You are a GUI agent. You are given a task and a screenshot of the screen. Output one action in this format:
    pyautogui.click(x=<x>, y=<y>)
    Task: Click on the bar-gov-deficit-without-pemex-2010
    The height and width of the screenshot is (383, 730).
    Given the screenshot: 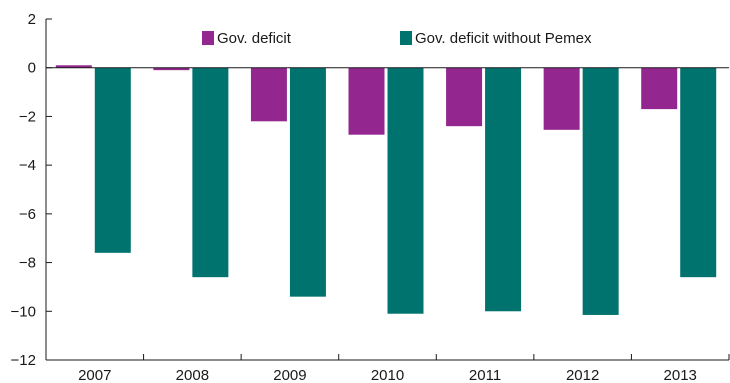 What is the action you would take?
    pyautogui.click(x=405, y=190)
    